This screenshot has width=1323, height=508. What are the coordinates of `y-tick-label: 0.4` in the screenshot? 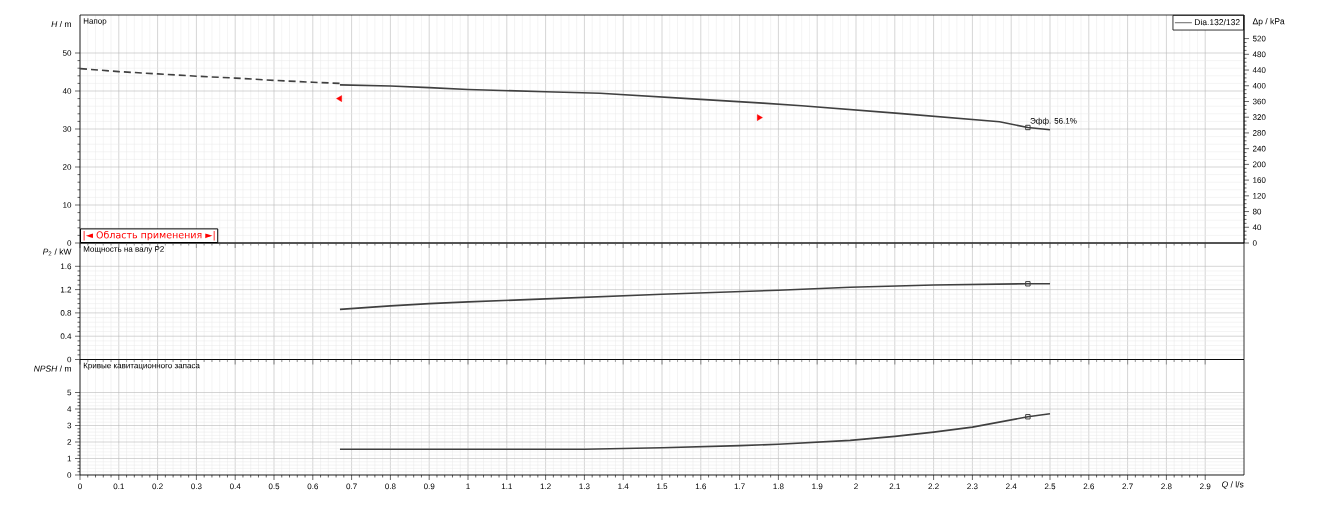 It's located at (66, 336).